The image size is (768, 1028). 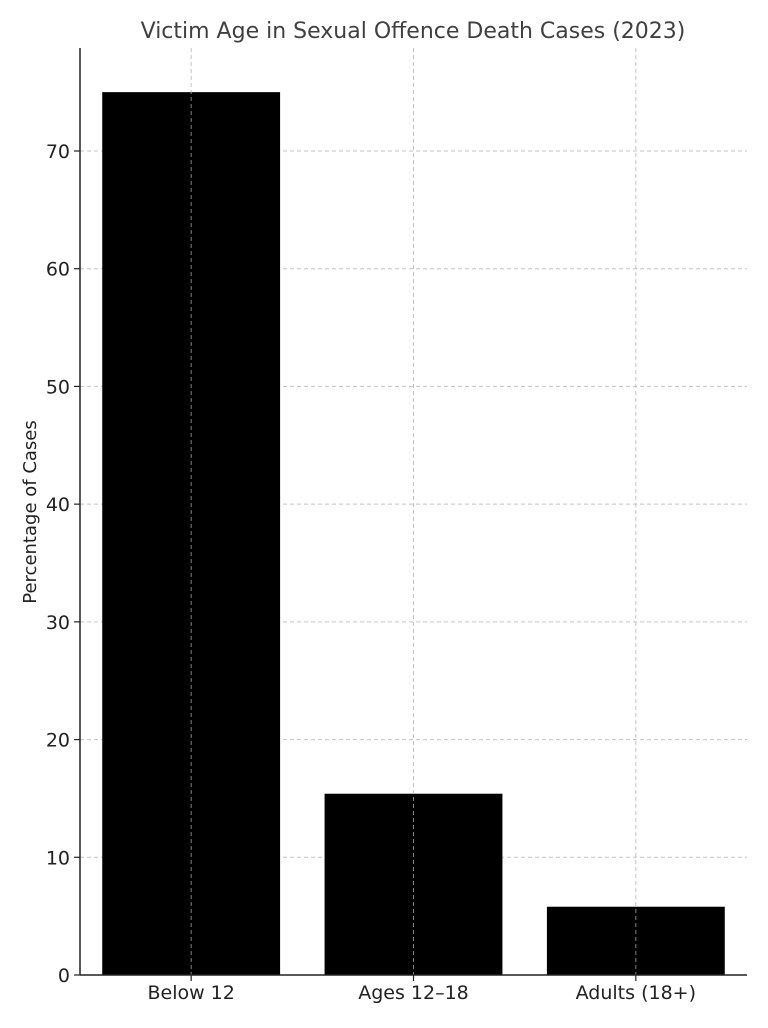 I want to click on x-tick-label: Below 12, so click(x=190, y=993).